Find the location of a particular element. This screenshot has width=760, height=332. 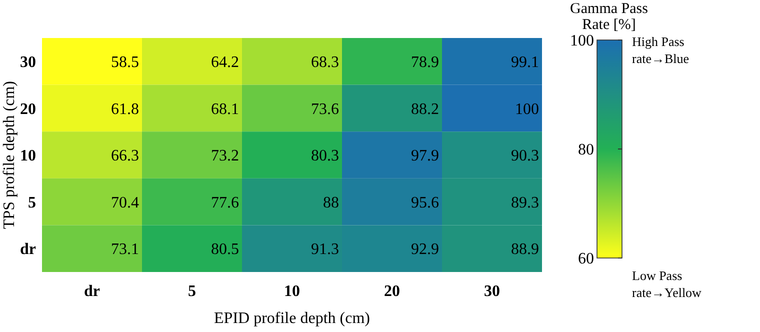

color-bar-label: 60 is located at coordinates (586, 259).